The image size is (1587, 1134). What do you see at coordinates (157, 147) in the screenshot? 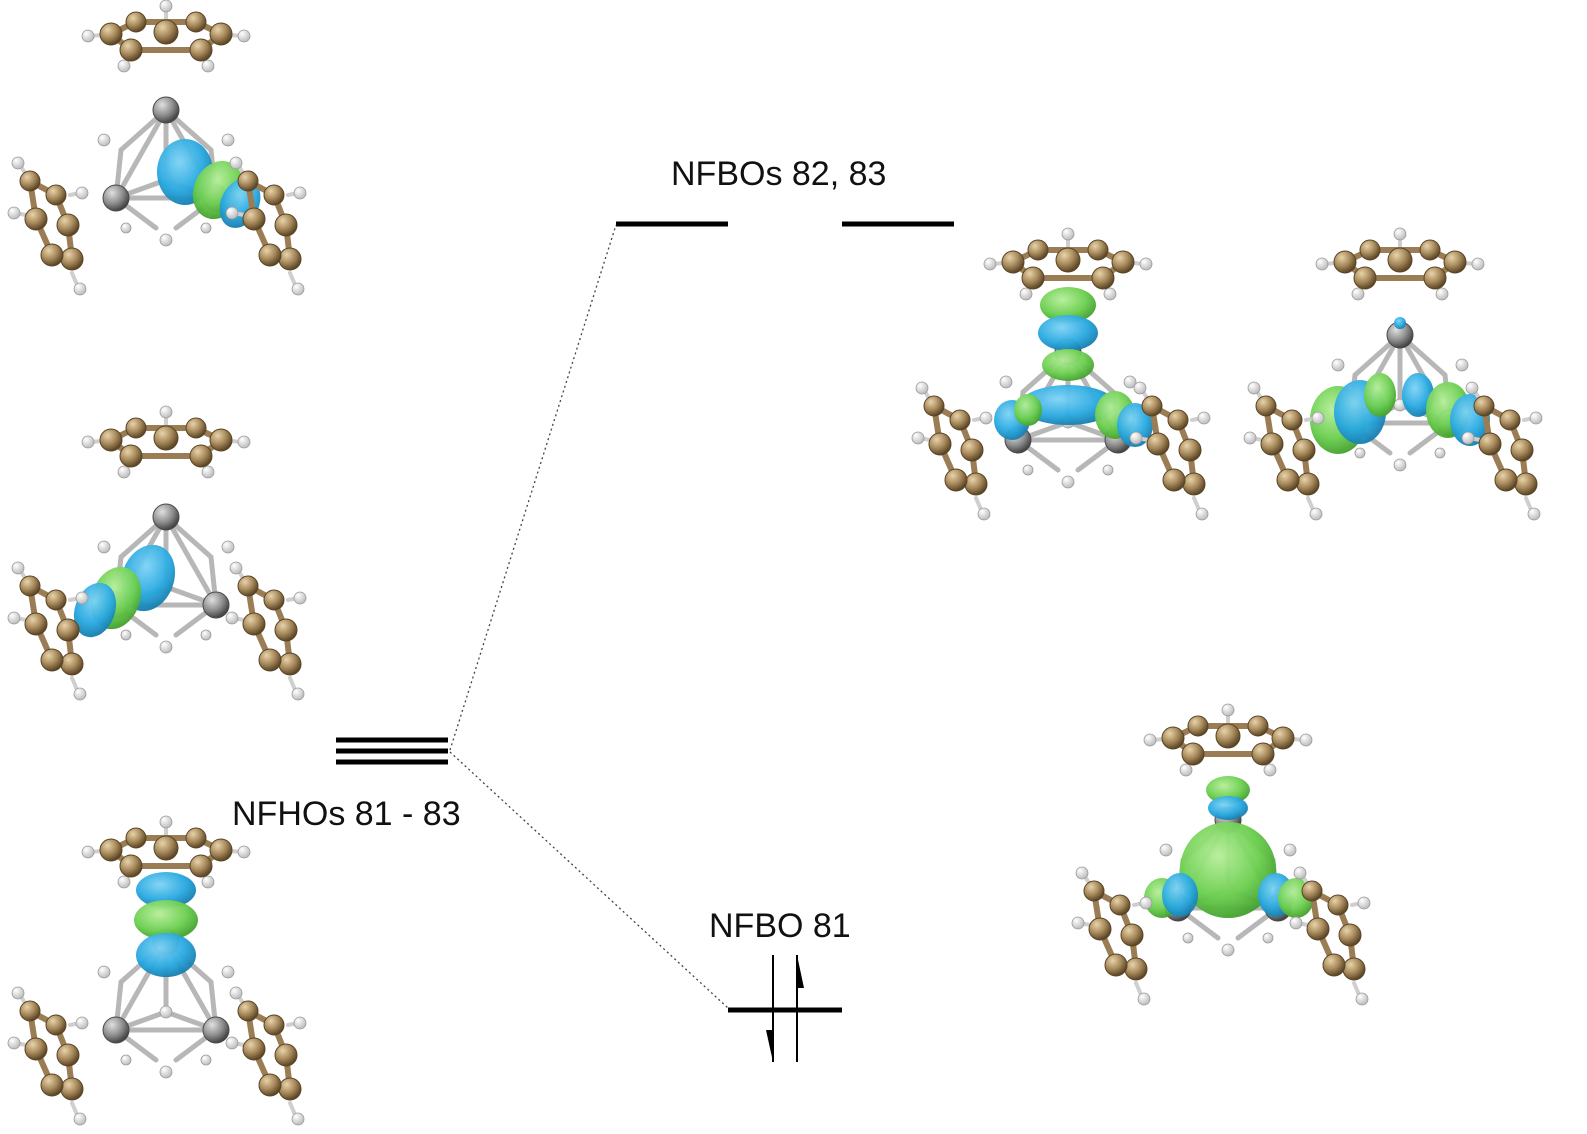
I see `molecule-nfho-a` at bounding box center [157, 147].